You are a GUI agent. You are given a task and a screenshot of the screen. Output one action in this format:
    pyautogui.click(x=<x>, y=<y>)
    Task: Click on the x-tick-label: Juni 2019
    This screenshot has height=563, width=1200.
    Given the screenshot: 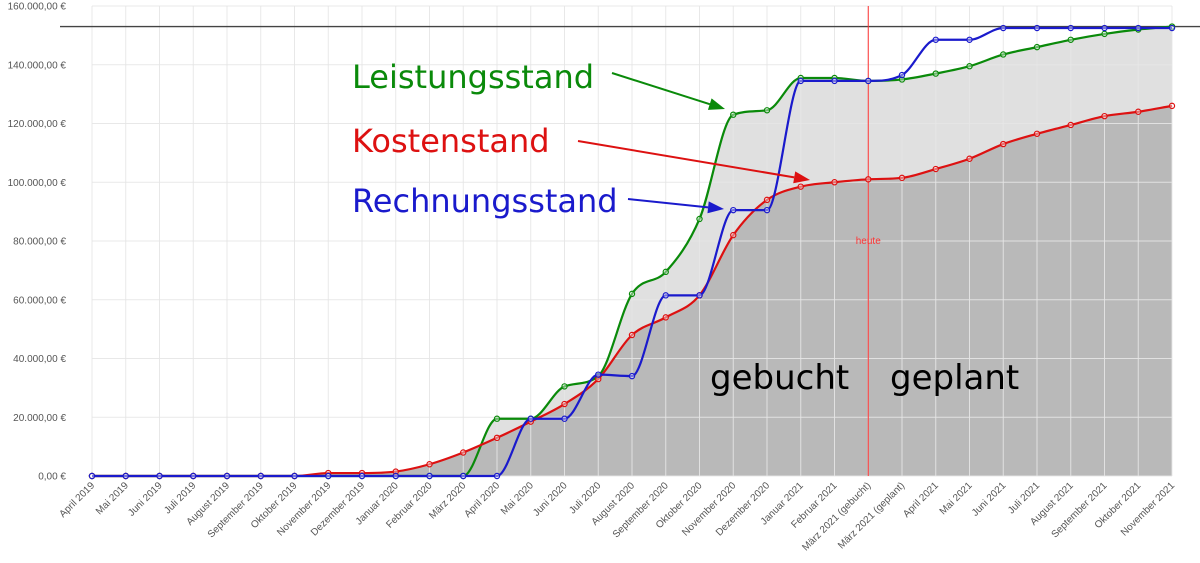 What is the action you would take?
    pyautogui.click(x=145, y=499)
    